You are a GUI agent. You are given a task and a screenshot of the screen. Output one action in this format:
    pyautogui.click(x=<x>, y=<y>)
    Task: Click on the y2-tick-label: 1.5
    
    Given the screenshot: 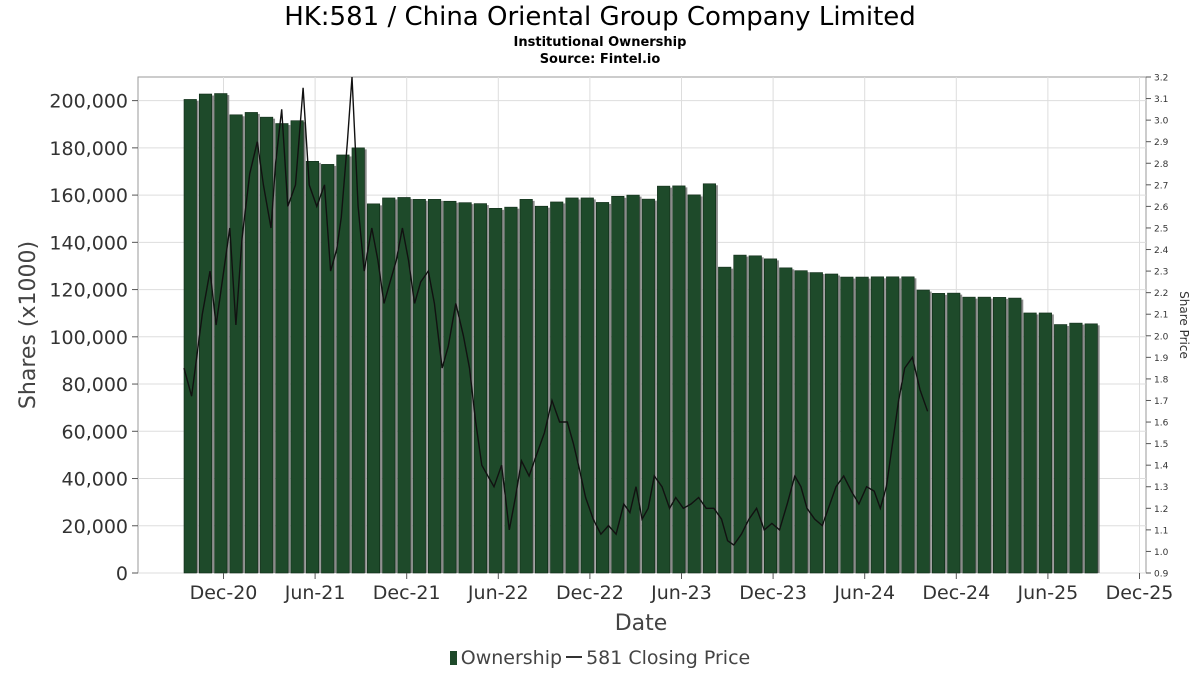 What is the action you would take?
    pyautogui.click(x=1161, y=445)
    